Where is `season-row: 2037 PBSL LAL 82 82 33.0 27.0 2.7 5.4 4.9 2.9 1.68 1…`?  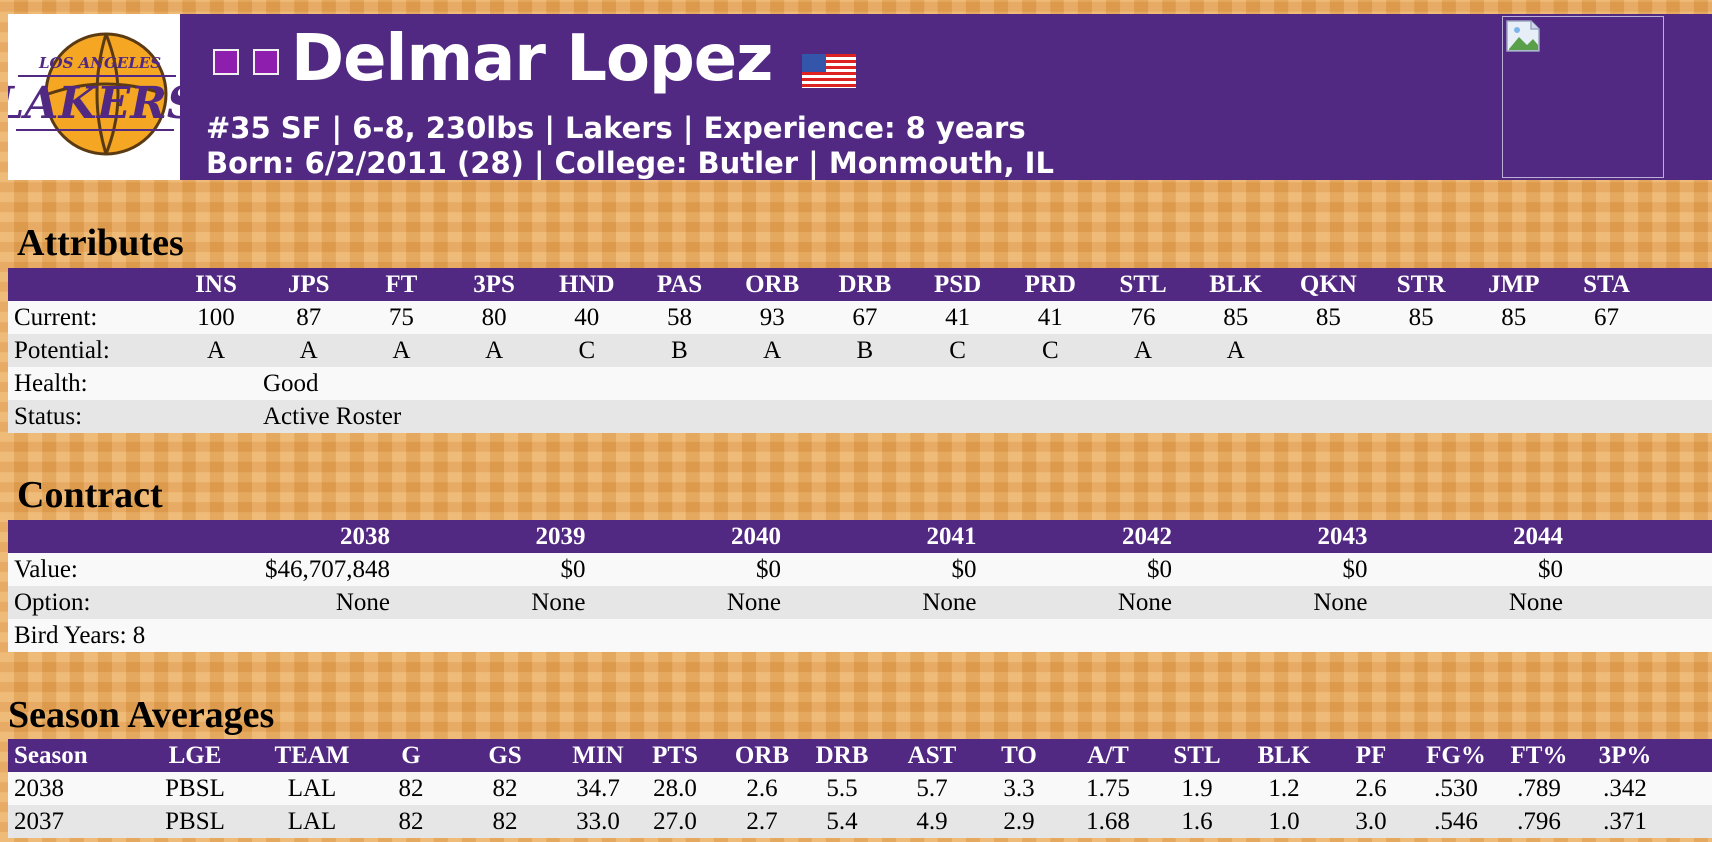
season-row: 2037 PBSL LAL 82 82 33.0 27.0 2.7 5.4 4.9 2.9 1.68 1… is located at coordinates (860, 821).